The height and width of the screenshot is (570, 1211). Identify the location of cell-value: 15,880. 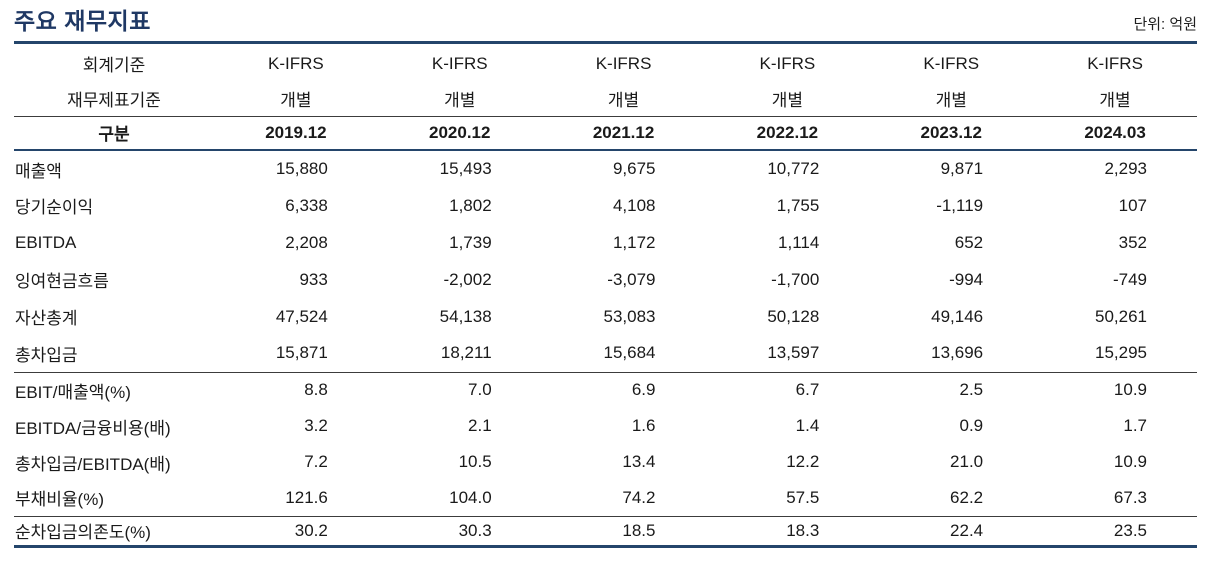
(301, 168).